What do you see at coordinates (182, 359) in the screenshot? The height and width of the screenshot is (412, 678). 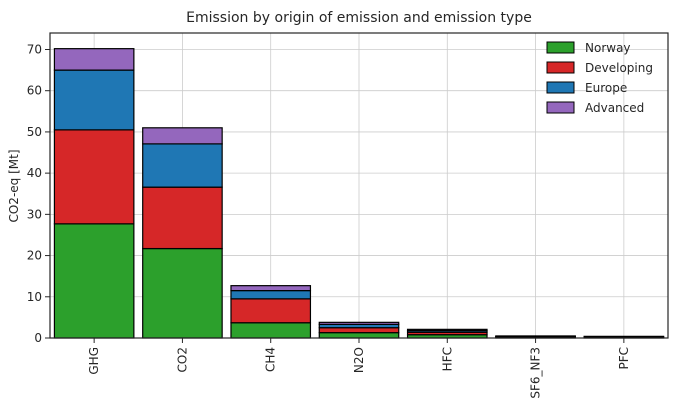 I see `x-tick-label: CO2` at bounding box center [182, 359].